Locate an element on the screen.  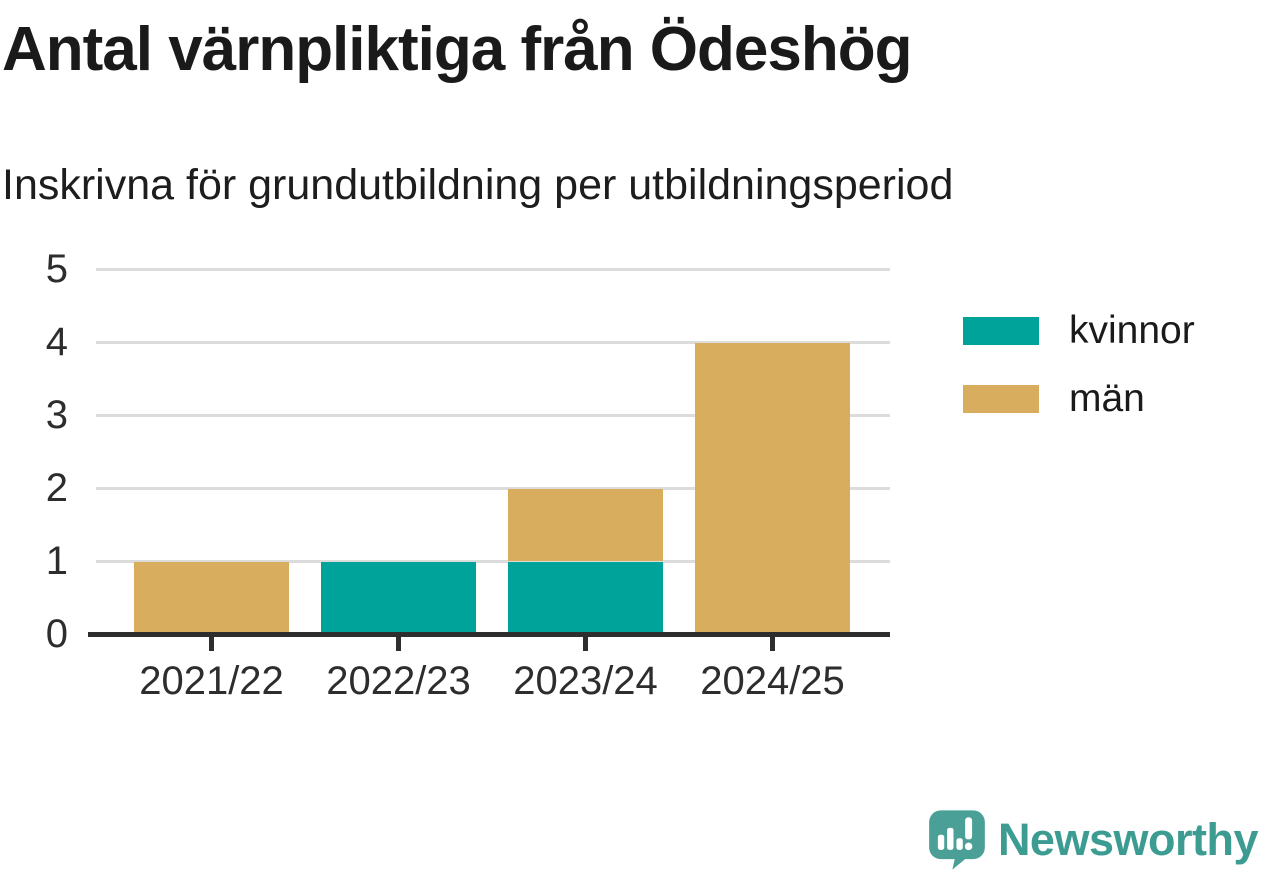
legend: kvinnor män is located at coordinates (1079, 379).